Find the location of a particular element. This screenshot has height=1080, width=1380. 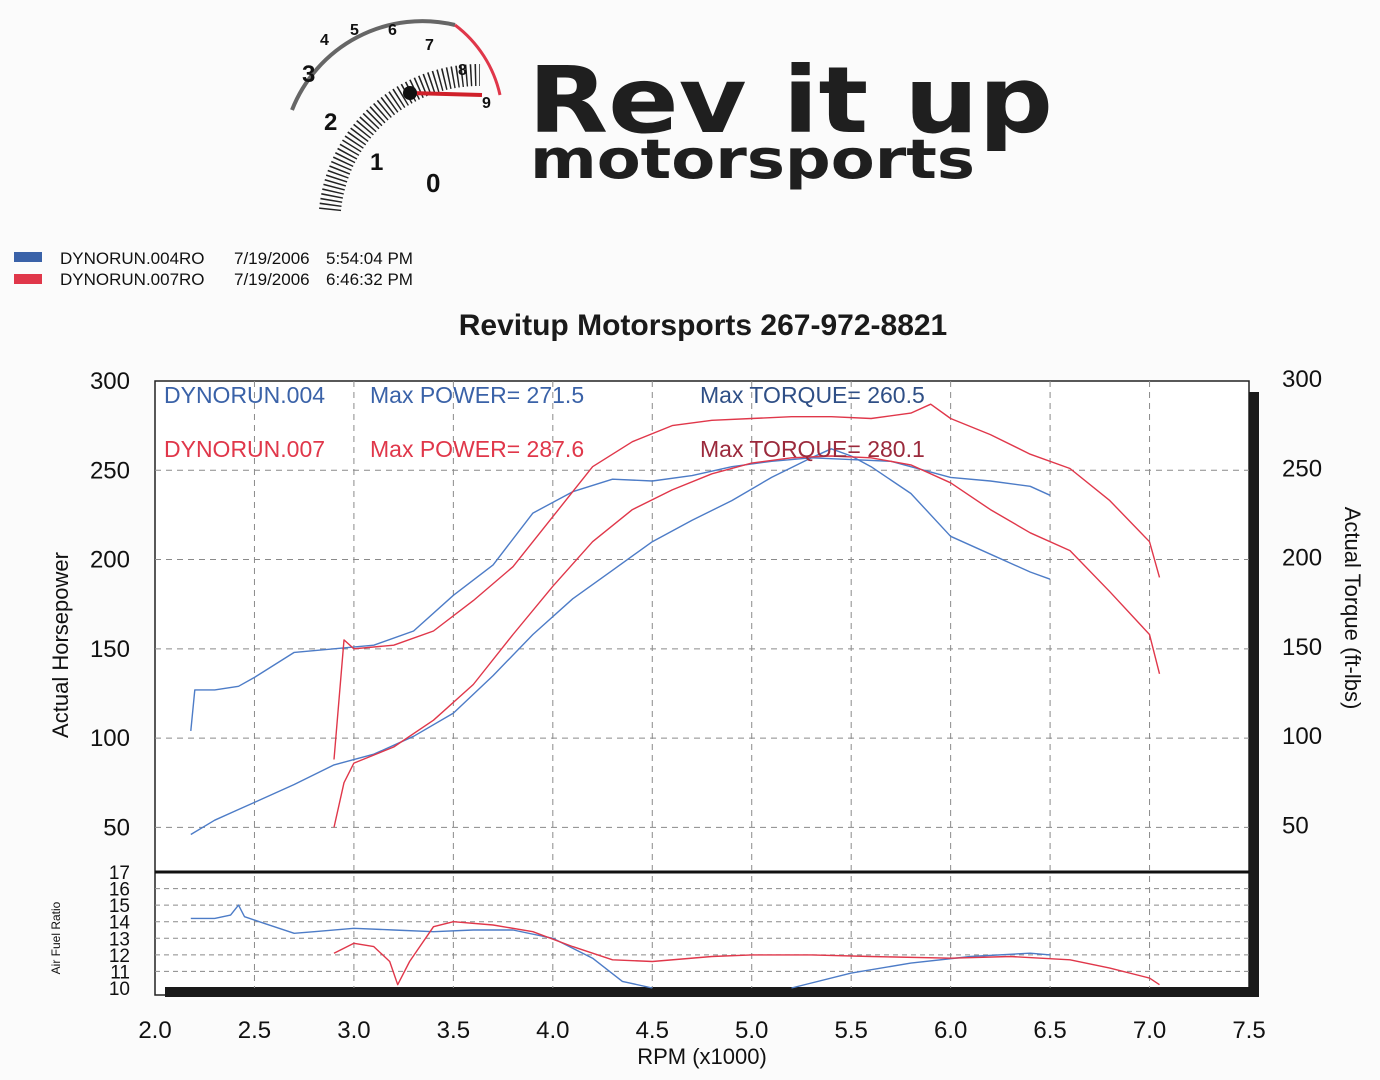

x-tick-label-7.5: 7.5 is located at coordinates (1248, 1030).